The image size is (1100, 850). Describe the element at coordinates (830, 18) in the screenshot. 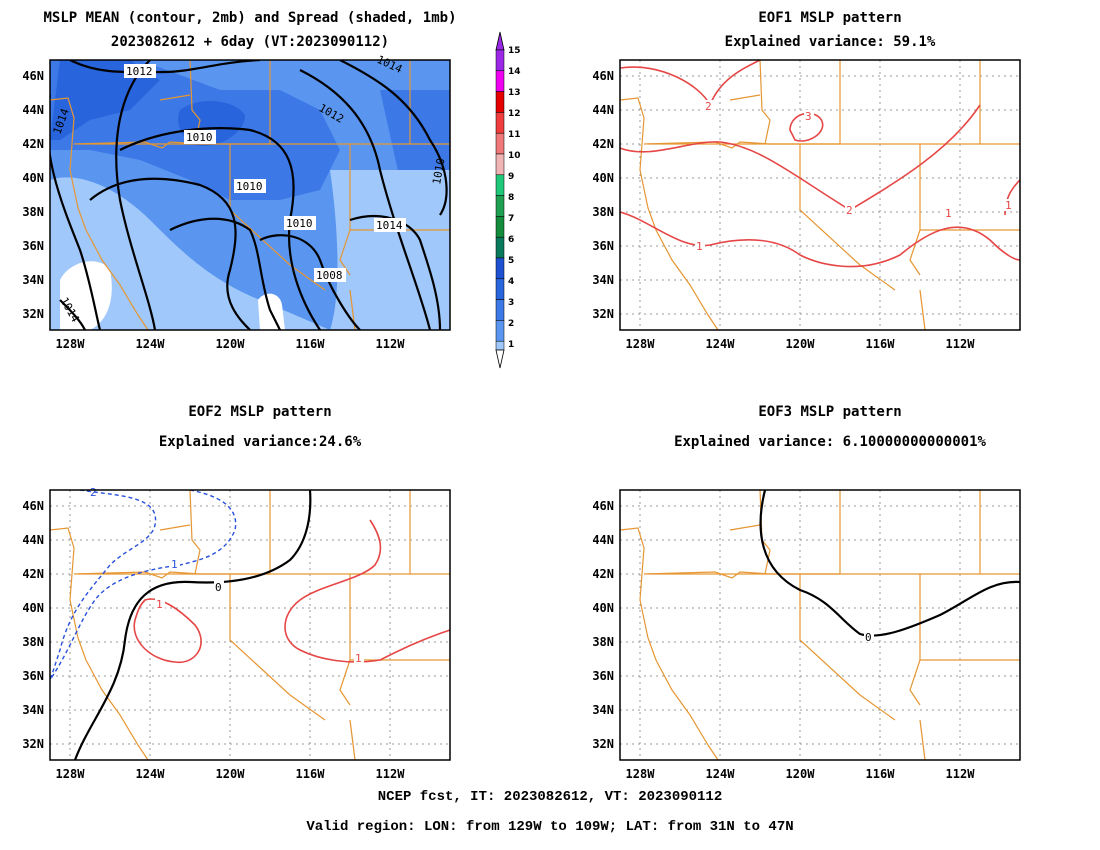

I see `eof1-title: EOF1 MSLP pattern` at that location.